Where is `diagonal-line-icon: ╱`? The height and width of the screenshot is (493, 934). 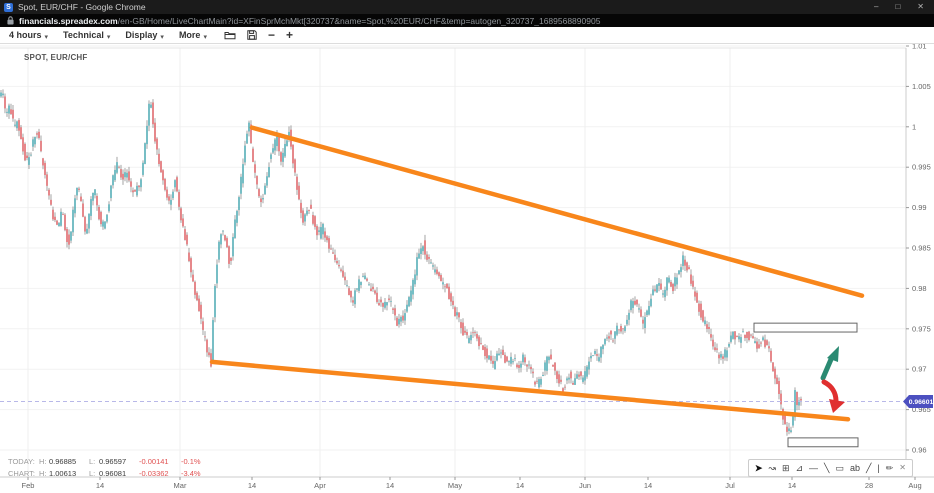
diagonal-line-icon: ╱ is located at coordinates (868, 468).